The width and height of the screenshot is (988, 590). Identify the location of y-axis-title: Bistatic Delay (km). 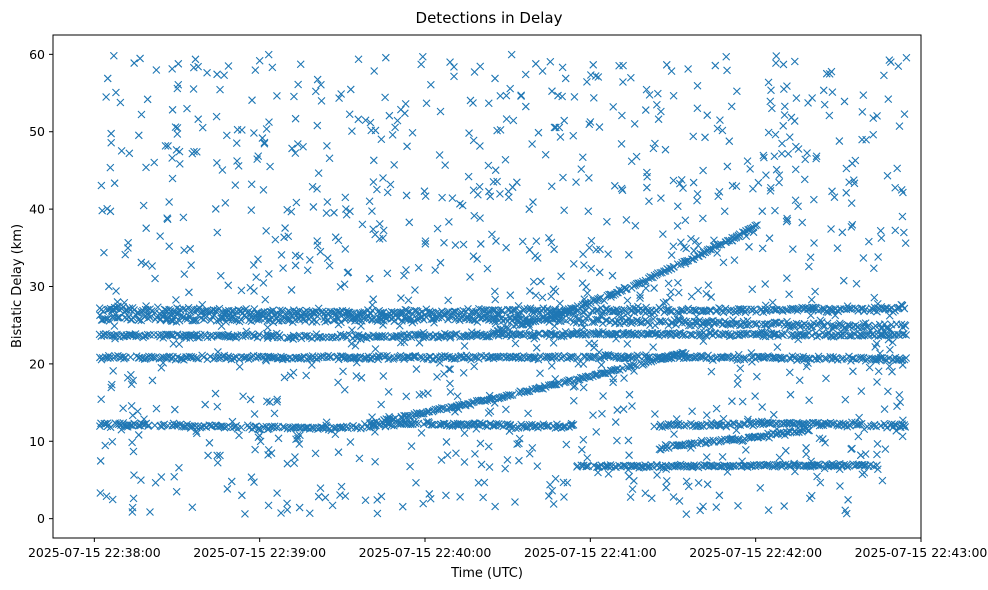
(17, 286).